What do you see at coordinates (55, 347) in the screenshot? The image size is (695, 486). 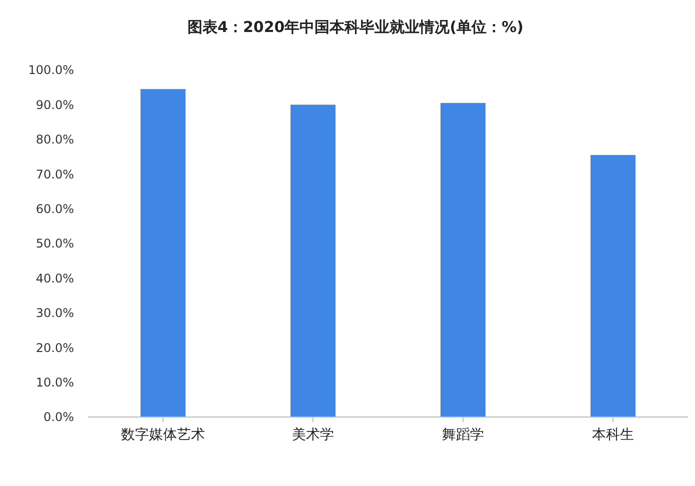 I see `y-tick-label: 20.0%` at bounding box center [55, 347].